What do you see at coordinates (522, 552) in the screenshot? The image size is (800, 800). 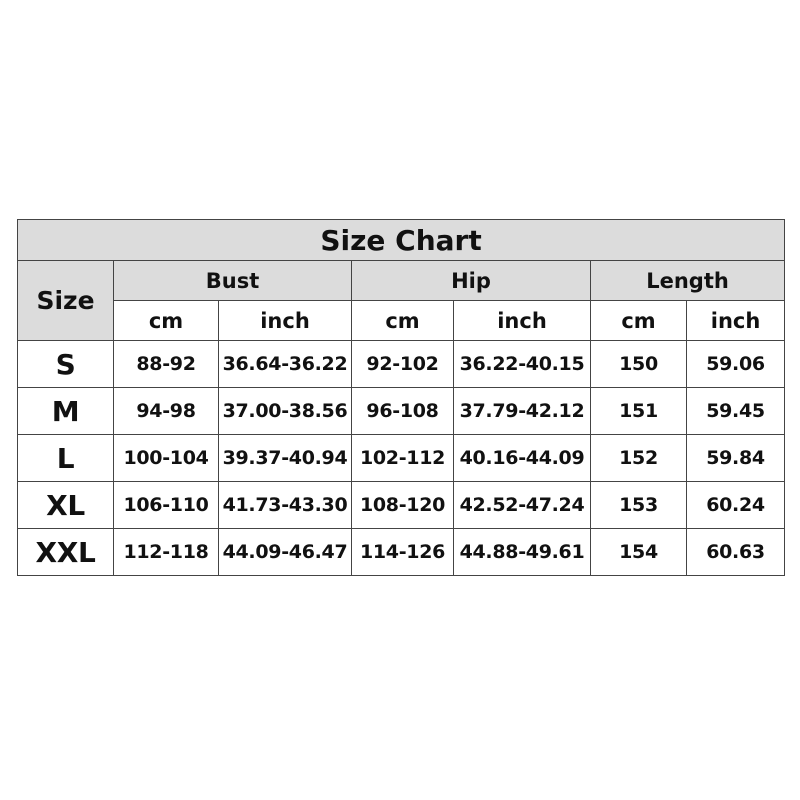 I see `table-cell: 44.88-49.61` at bounding box center [522, 552].